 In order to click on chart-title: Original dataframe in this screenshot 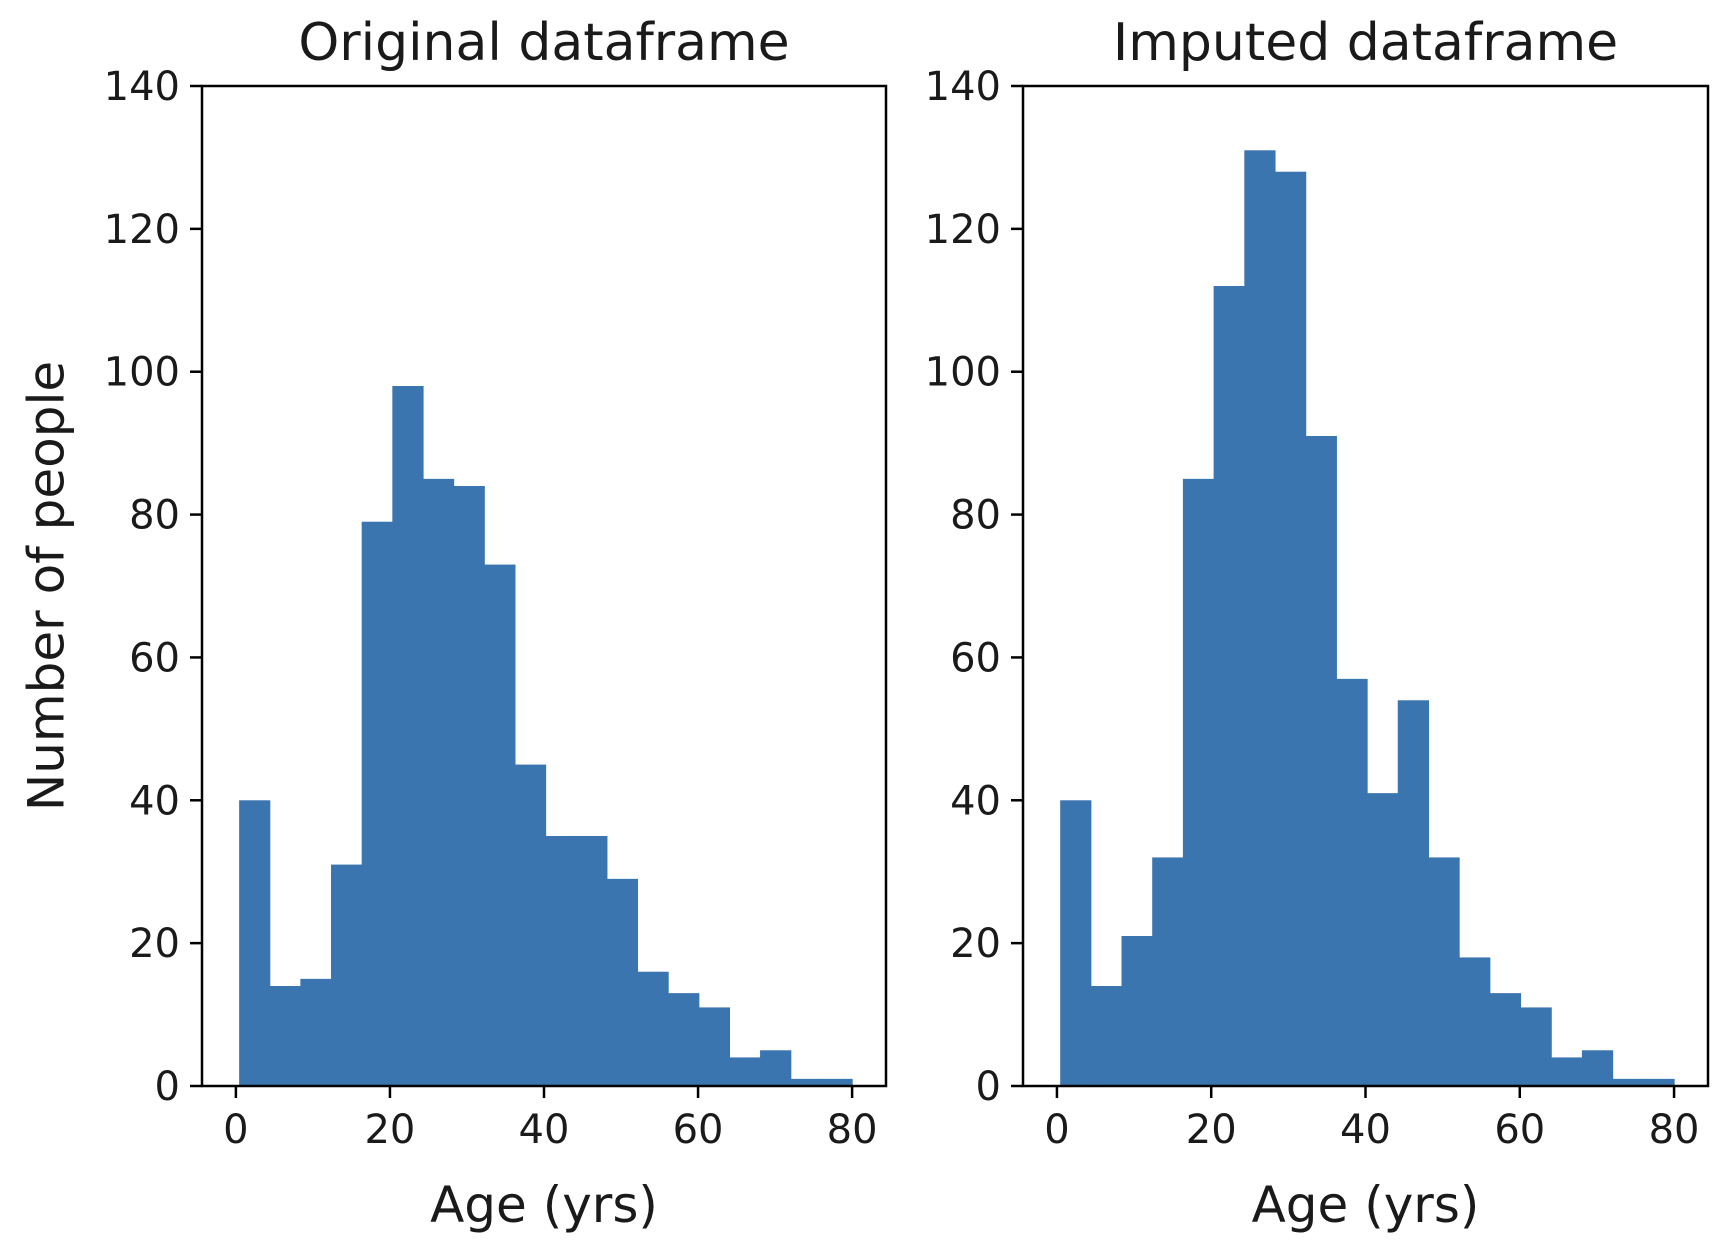, I will do `click(543, 43)`.